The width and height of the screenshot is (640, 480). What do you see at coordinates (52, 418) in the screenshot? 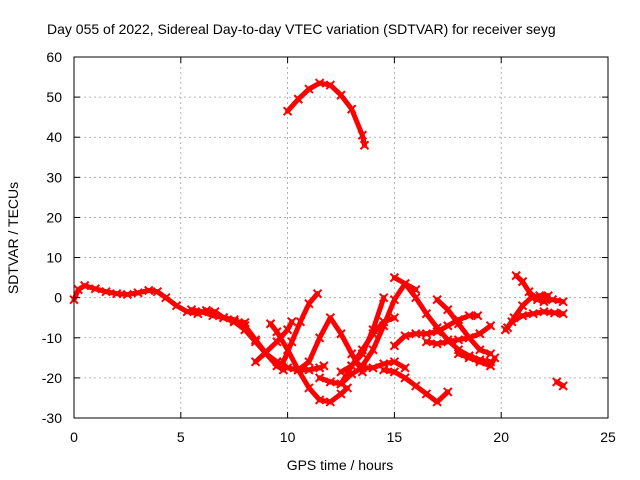
I see `y-tick-label: -30` at bounding box center [52, 418].